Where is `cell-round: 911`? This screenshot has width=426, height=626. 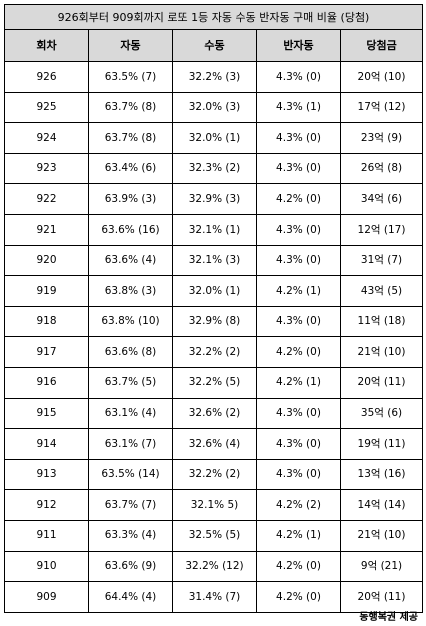 cell-round: 911 is located at coordinates (46, 535).